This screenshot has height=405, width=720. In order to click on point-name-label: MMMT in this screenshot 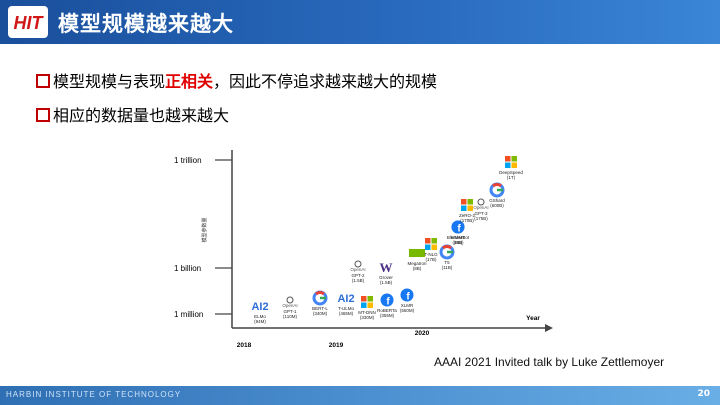, I will do `click(458, 237)`.